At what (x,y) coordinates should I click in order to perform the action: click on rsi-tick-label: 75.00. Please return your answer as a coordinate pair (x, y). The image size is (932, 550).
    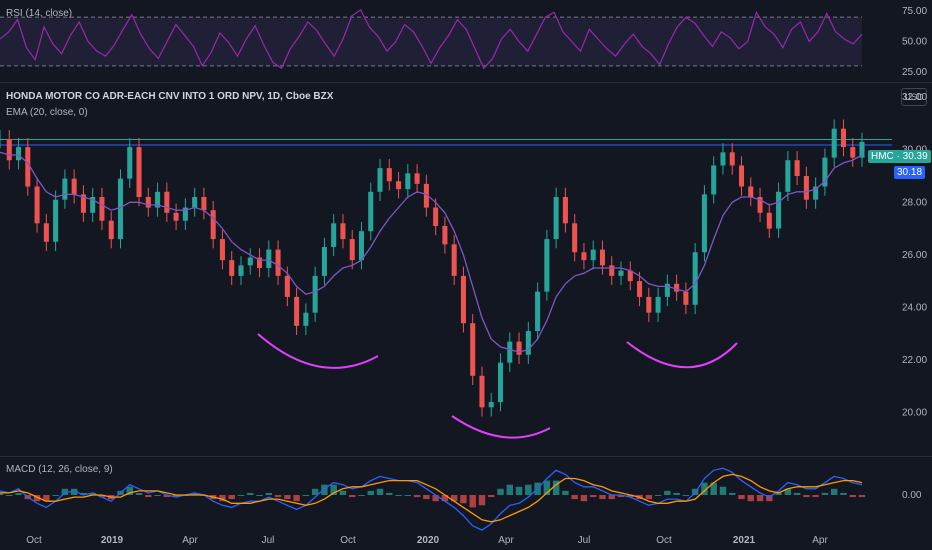
    Looking at the image, I should click on (914, 11).